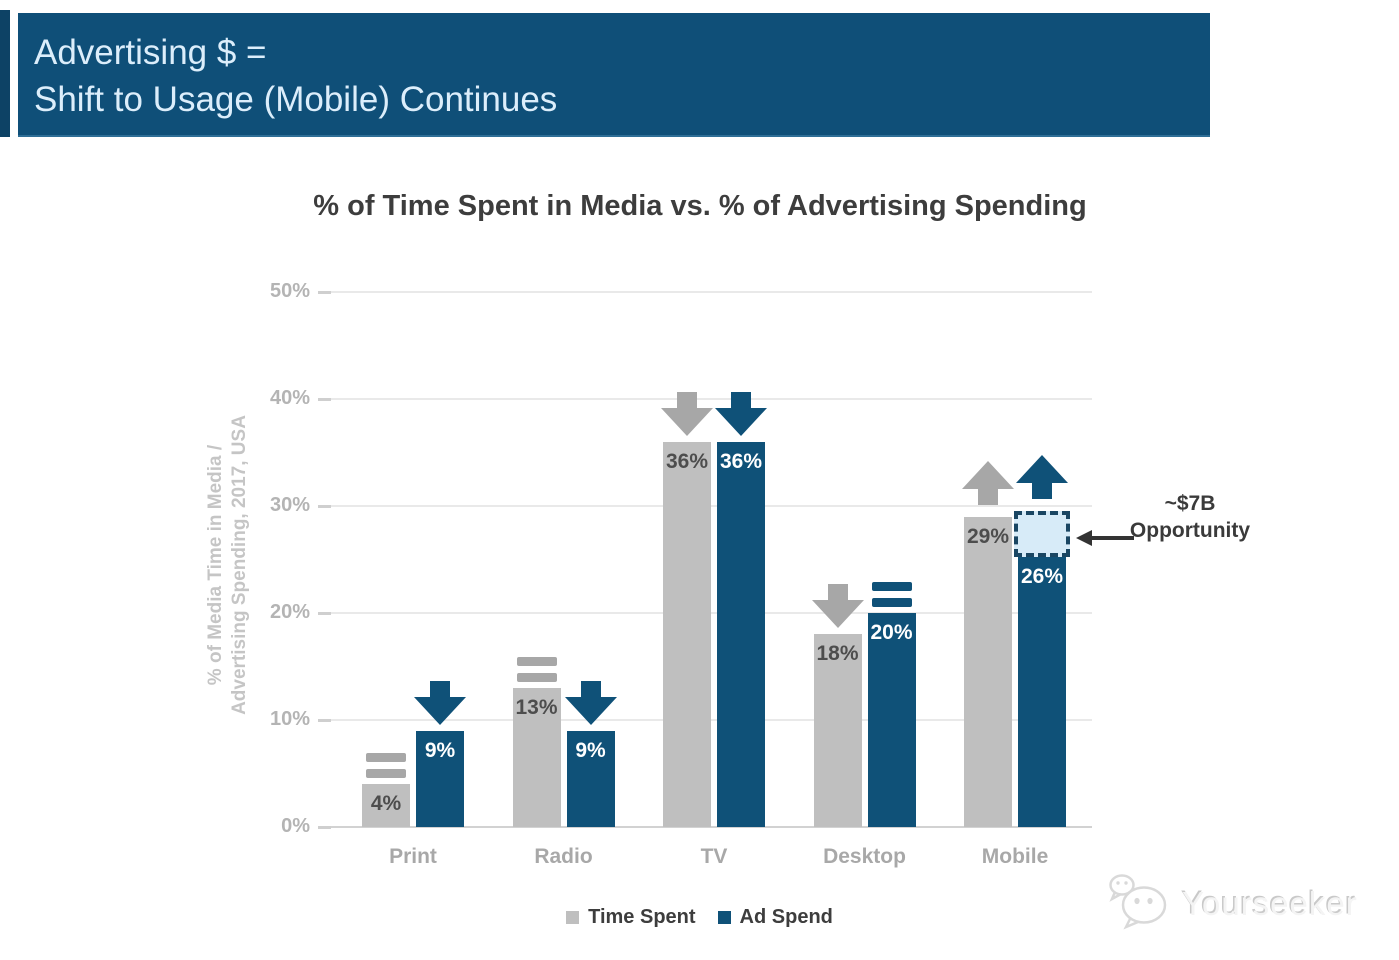 This screenshot has height=960, width=1399. I want to click on legend-item-ad-spend: Ad Spend, so click(775, 917).